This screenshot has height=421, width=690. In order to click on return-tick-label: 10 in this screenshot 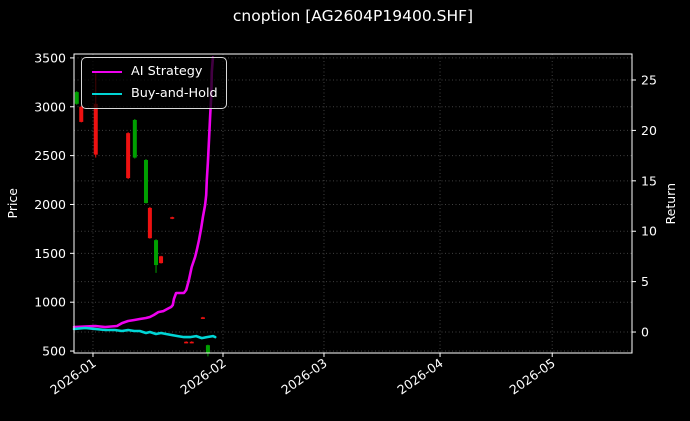, I will do `click(649, 231)`.